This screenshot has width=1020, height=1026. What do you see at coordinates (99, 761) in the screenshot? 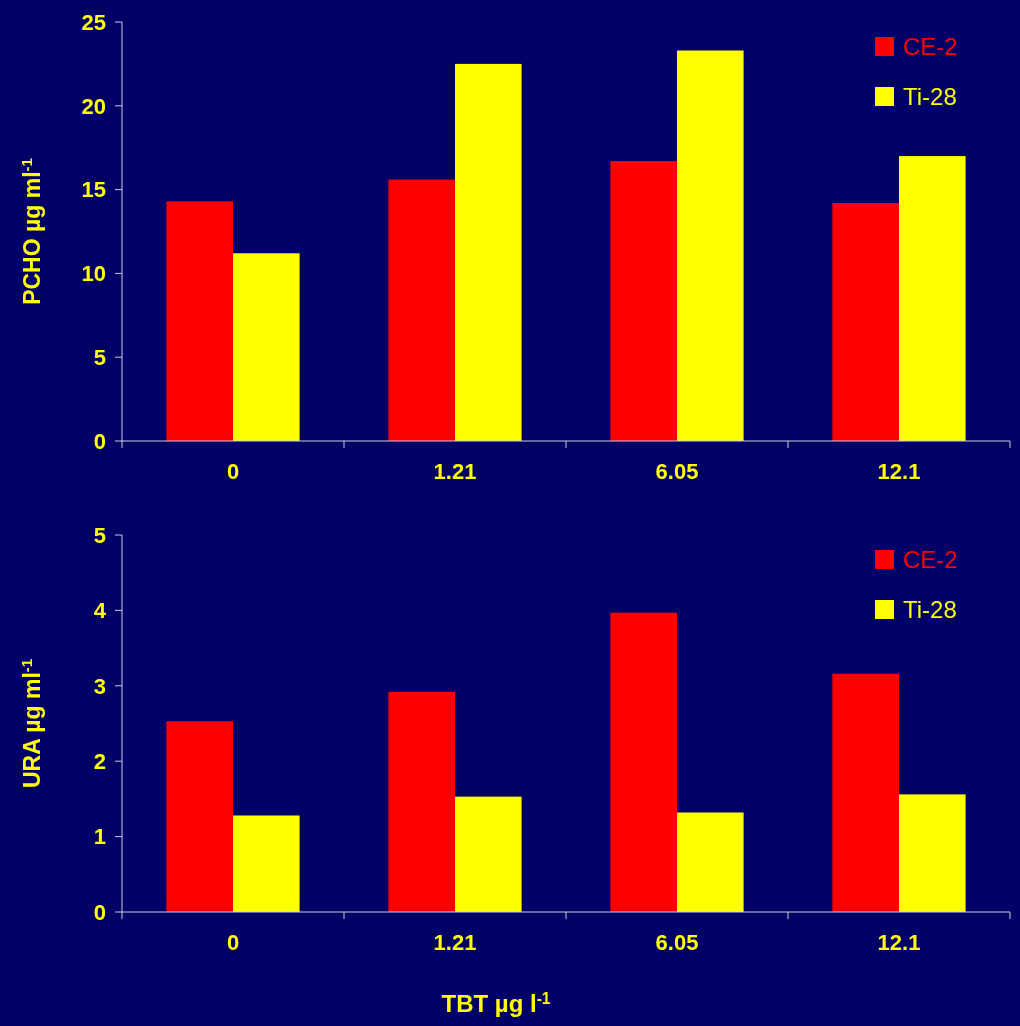
I see `y-tick-label: 2` at bounding box center [99, 761].